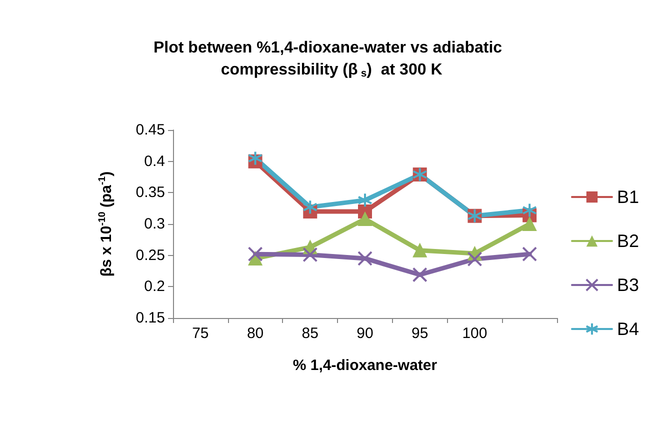 Image resolution: width=660 pixels, height=431 pixels. Describe the element at coordinates (628, 197) in the screenshot. I see `legend-label: B1` at that location.